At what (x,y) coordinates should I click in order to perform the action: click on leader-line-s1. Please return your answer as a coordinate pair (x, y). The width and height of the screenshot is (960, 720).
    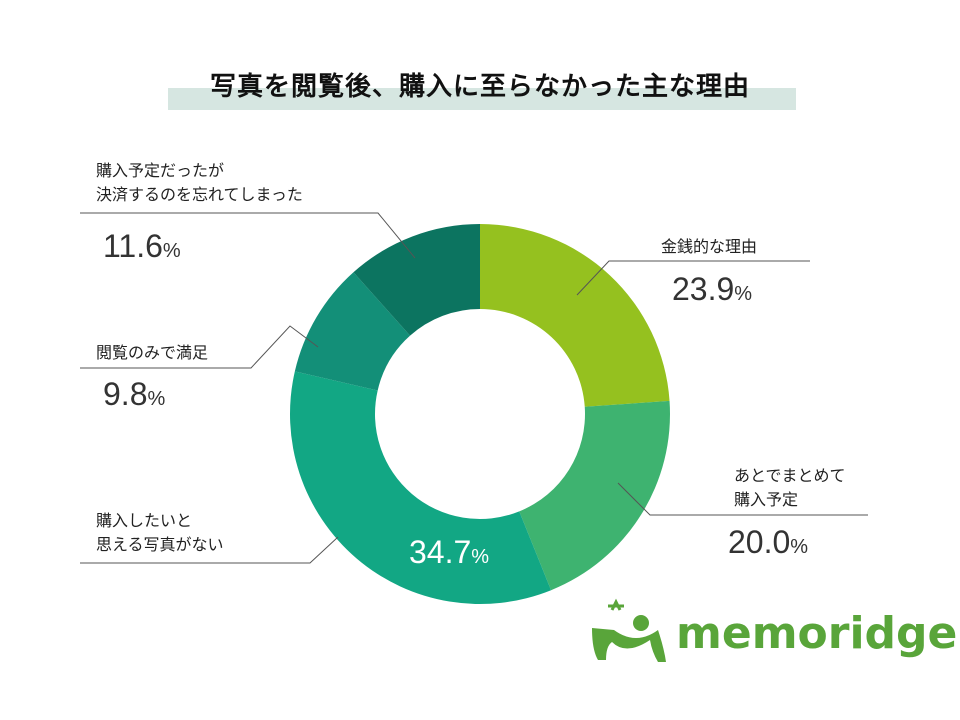
    Looking at the image, I should click on (693, 278).